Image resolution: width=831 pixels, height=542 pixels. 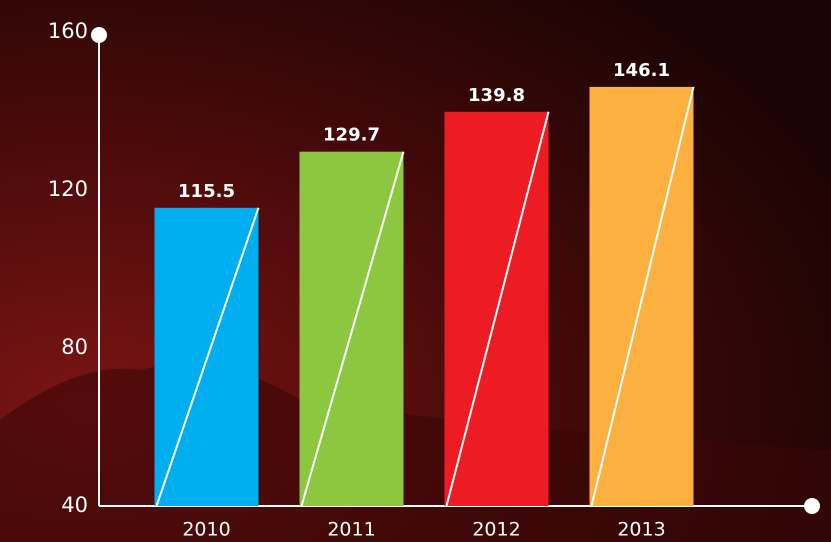 I want to click on x-tick-label: 2011, so click(x=351, y=530).